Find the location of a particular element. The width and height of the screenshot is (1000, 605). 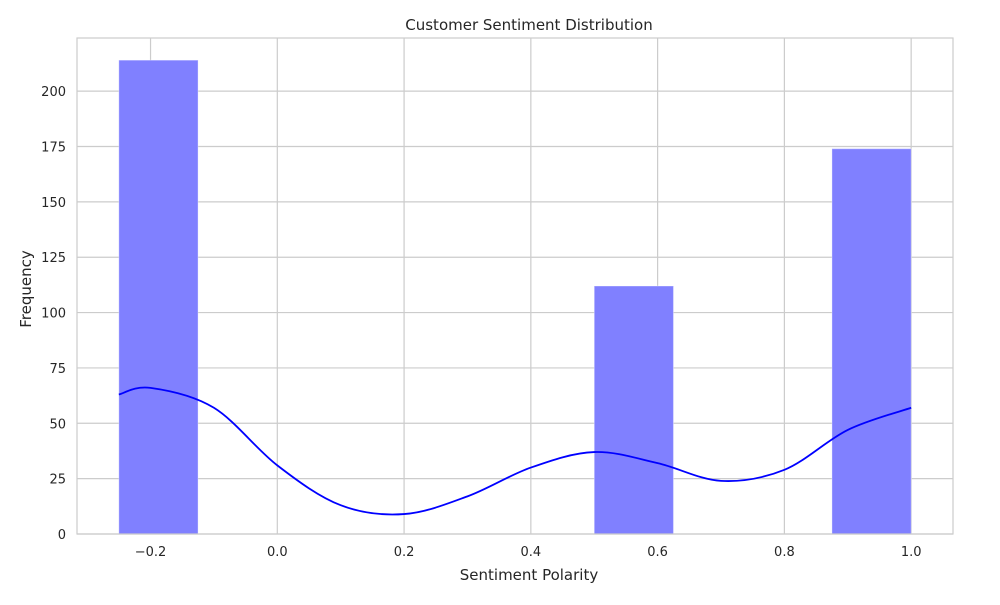

y-tick-label: 75 is located at coordinates (57, 369).